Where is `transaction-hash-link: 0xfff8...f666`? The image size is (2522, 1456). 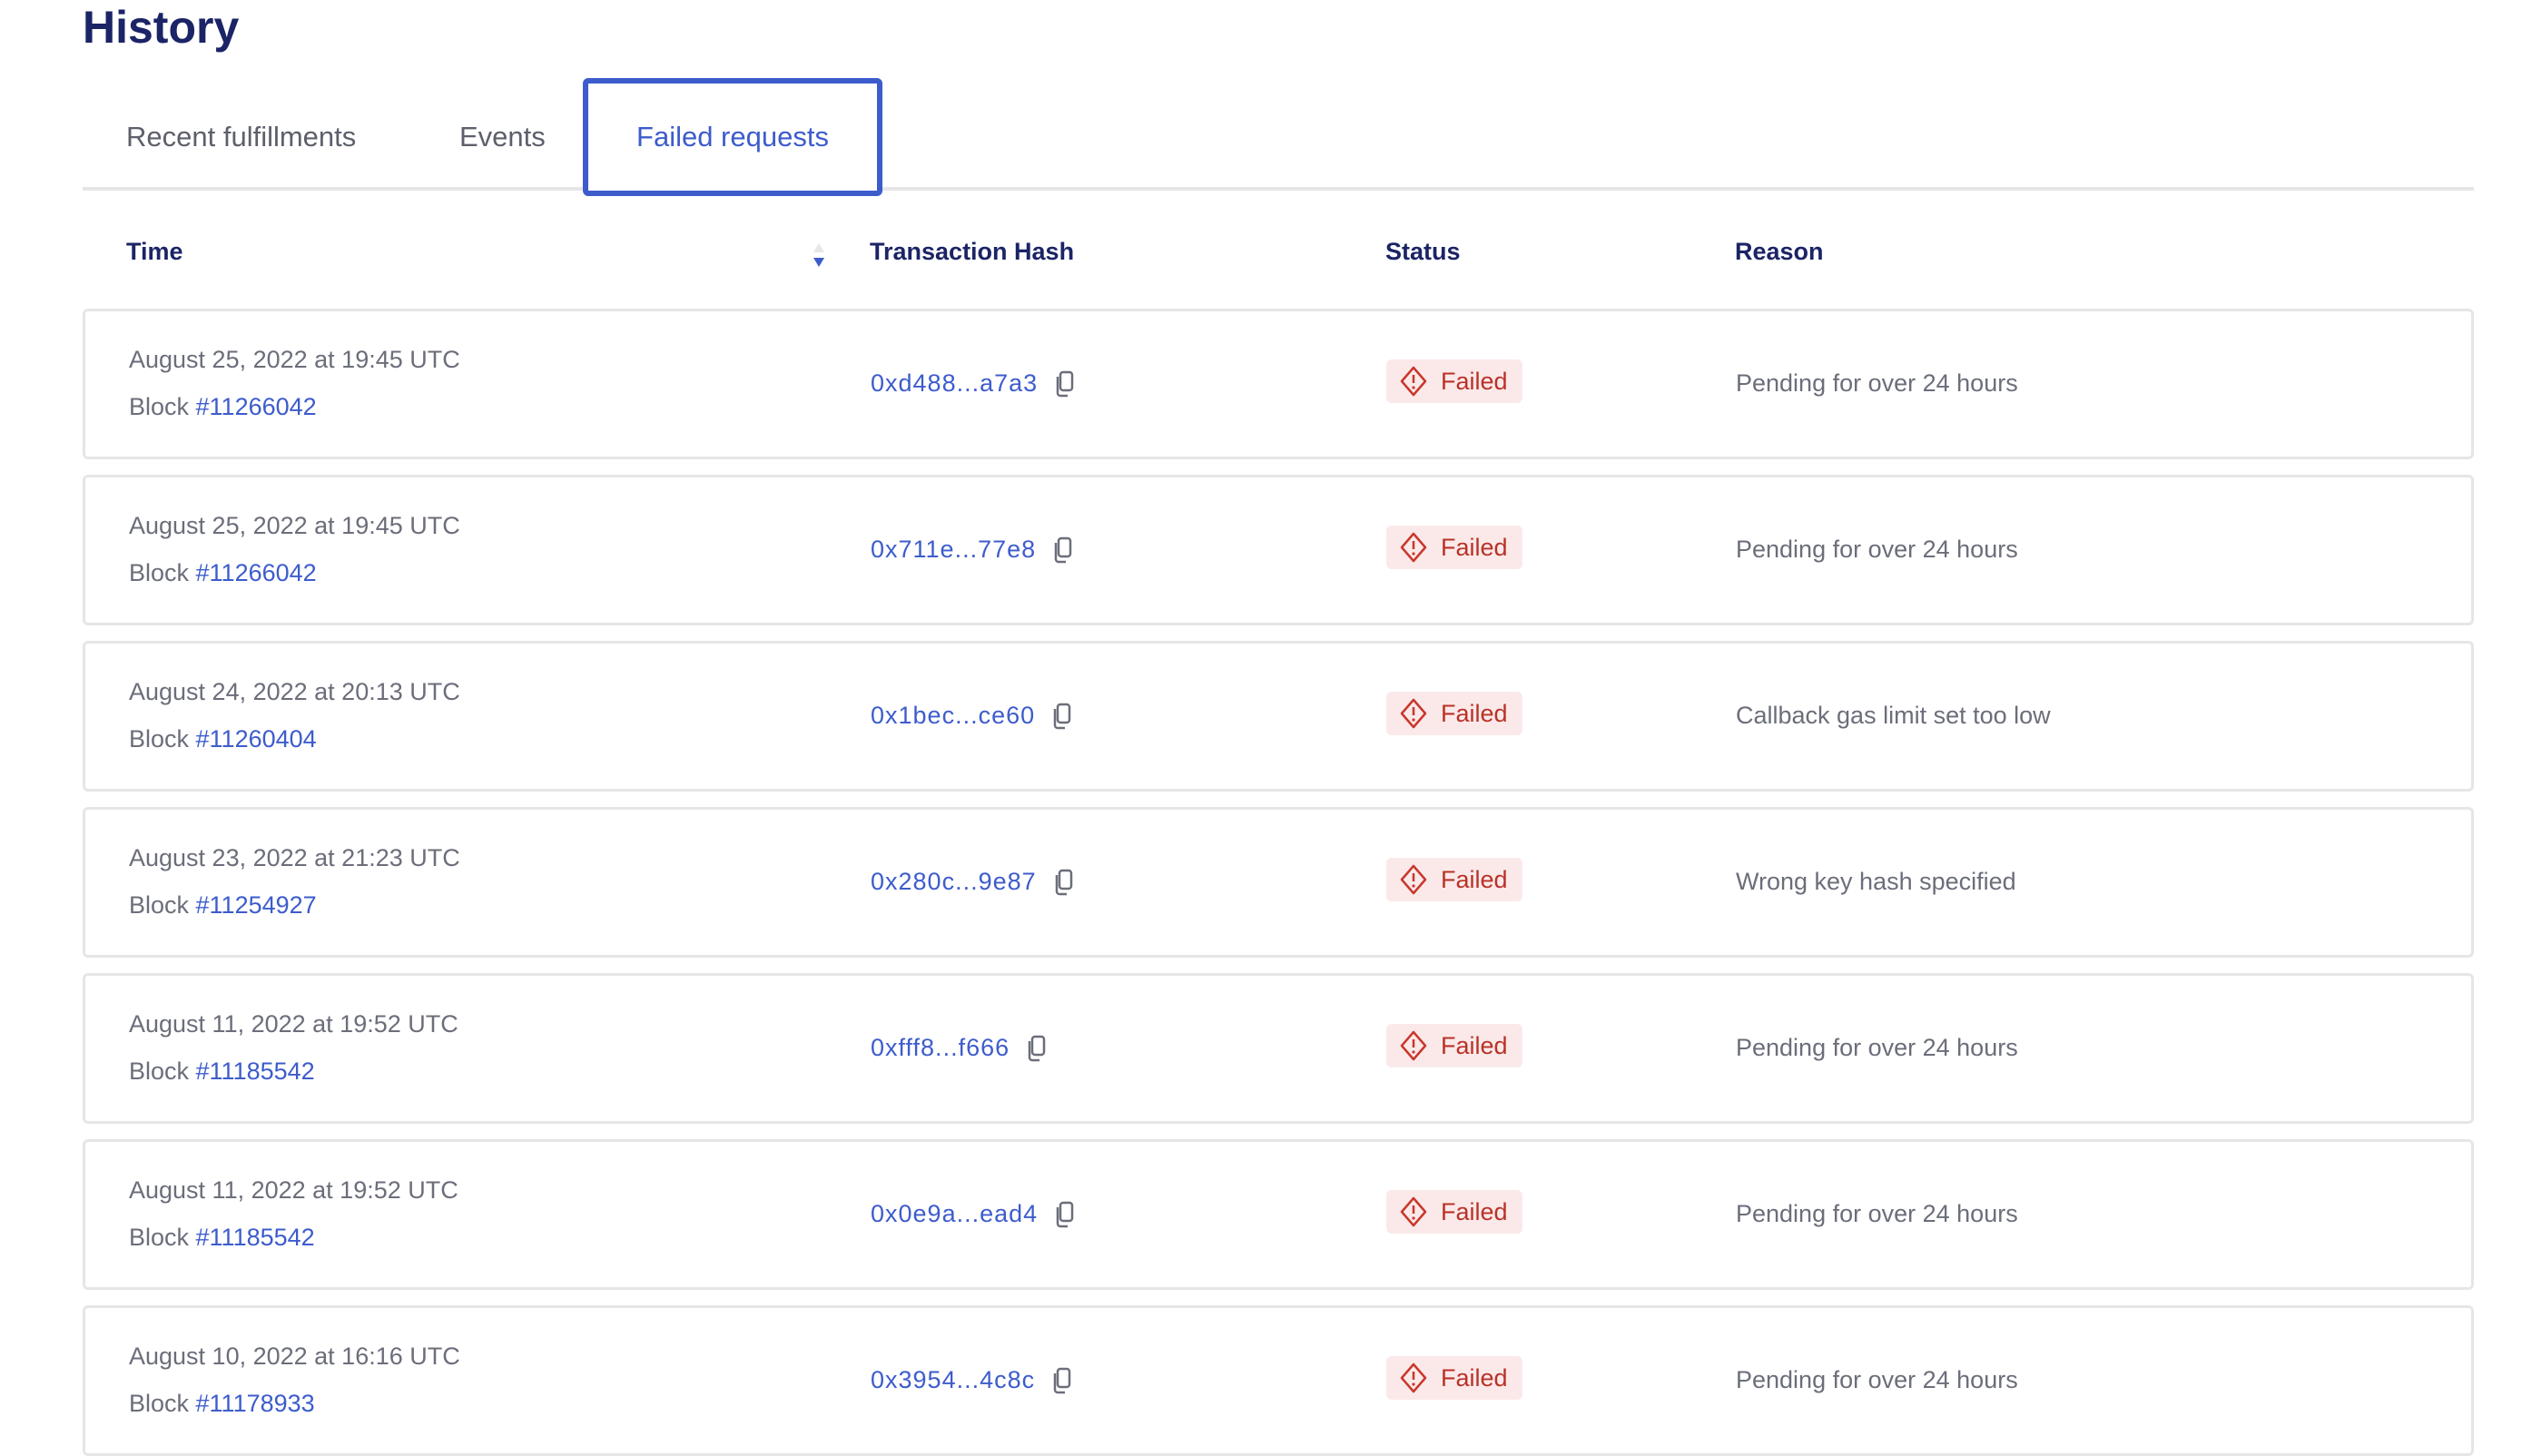
transaction-hash-link: 0xfff8...f666 is located at coordinates (941, 1047).